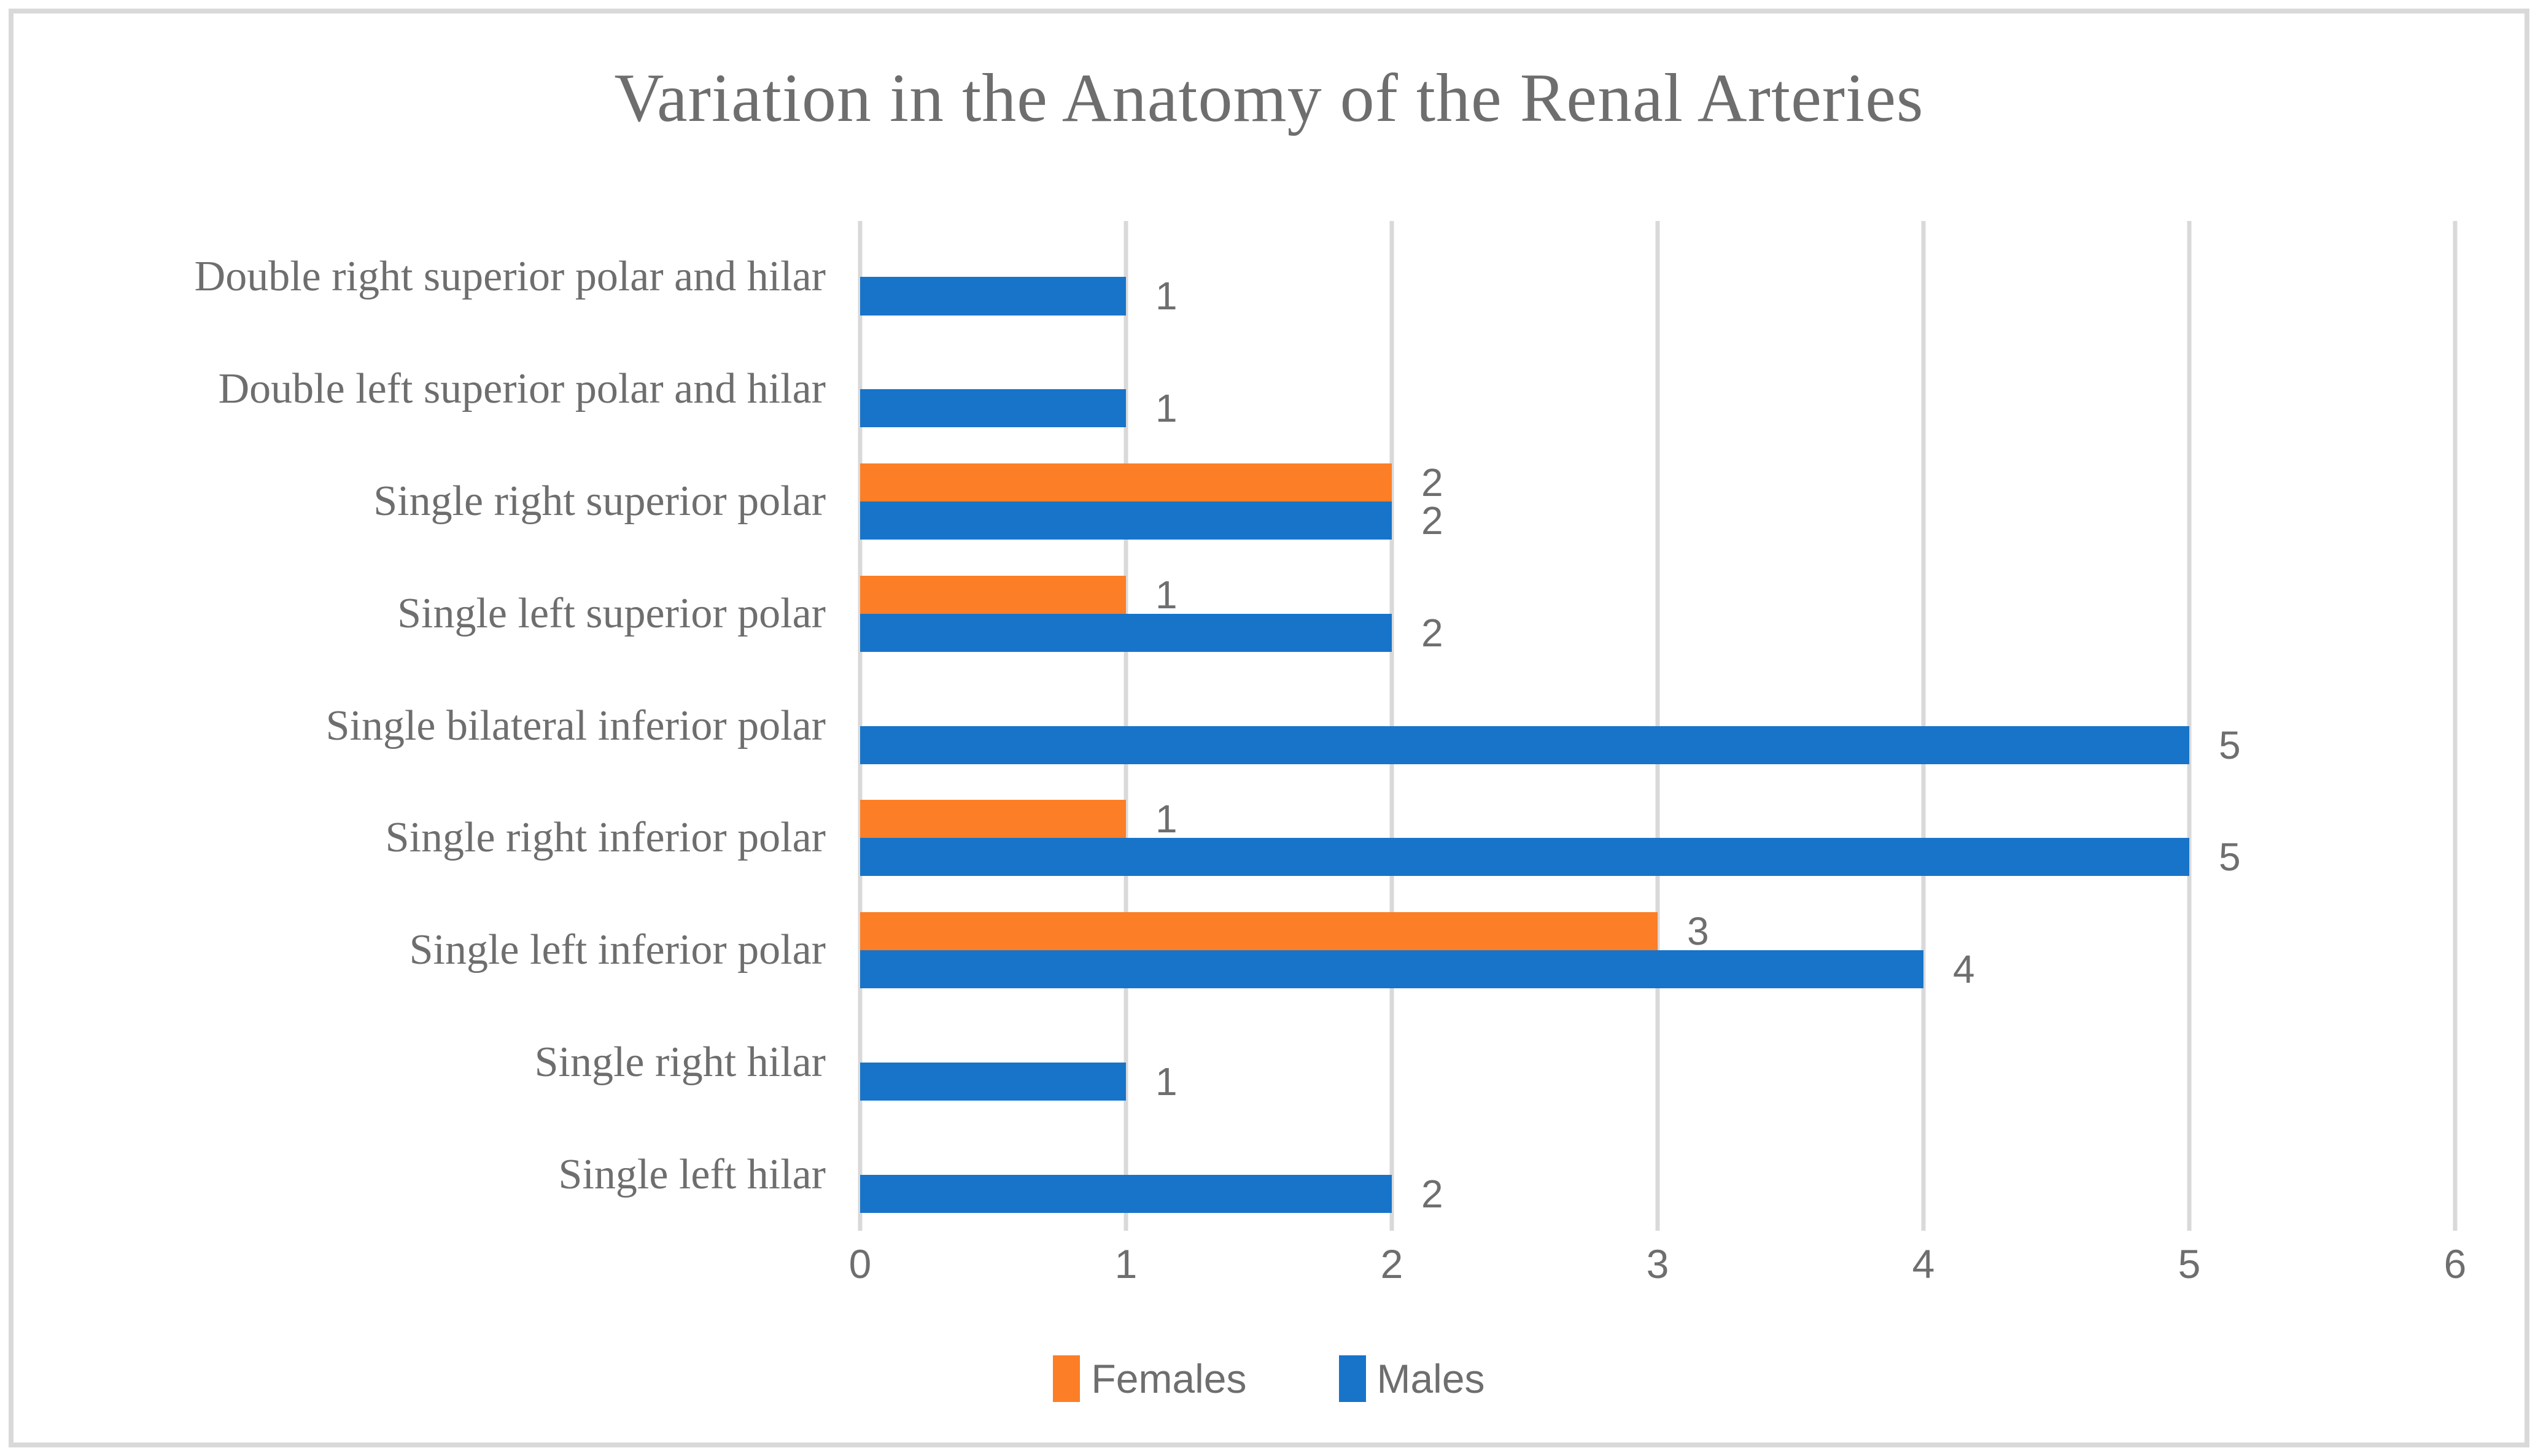 Image resolution: width=2538 pixels, height=1456 pixels. I want to click on legend-swatch-females, so click(1067, 1378).